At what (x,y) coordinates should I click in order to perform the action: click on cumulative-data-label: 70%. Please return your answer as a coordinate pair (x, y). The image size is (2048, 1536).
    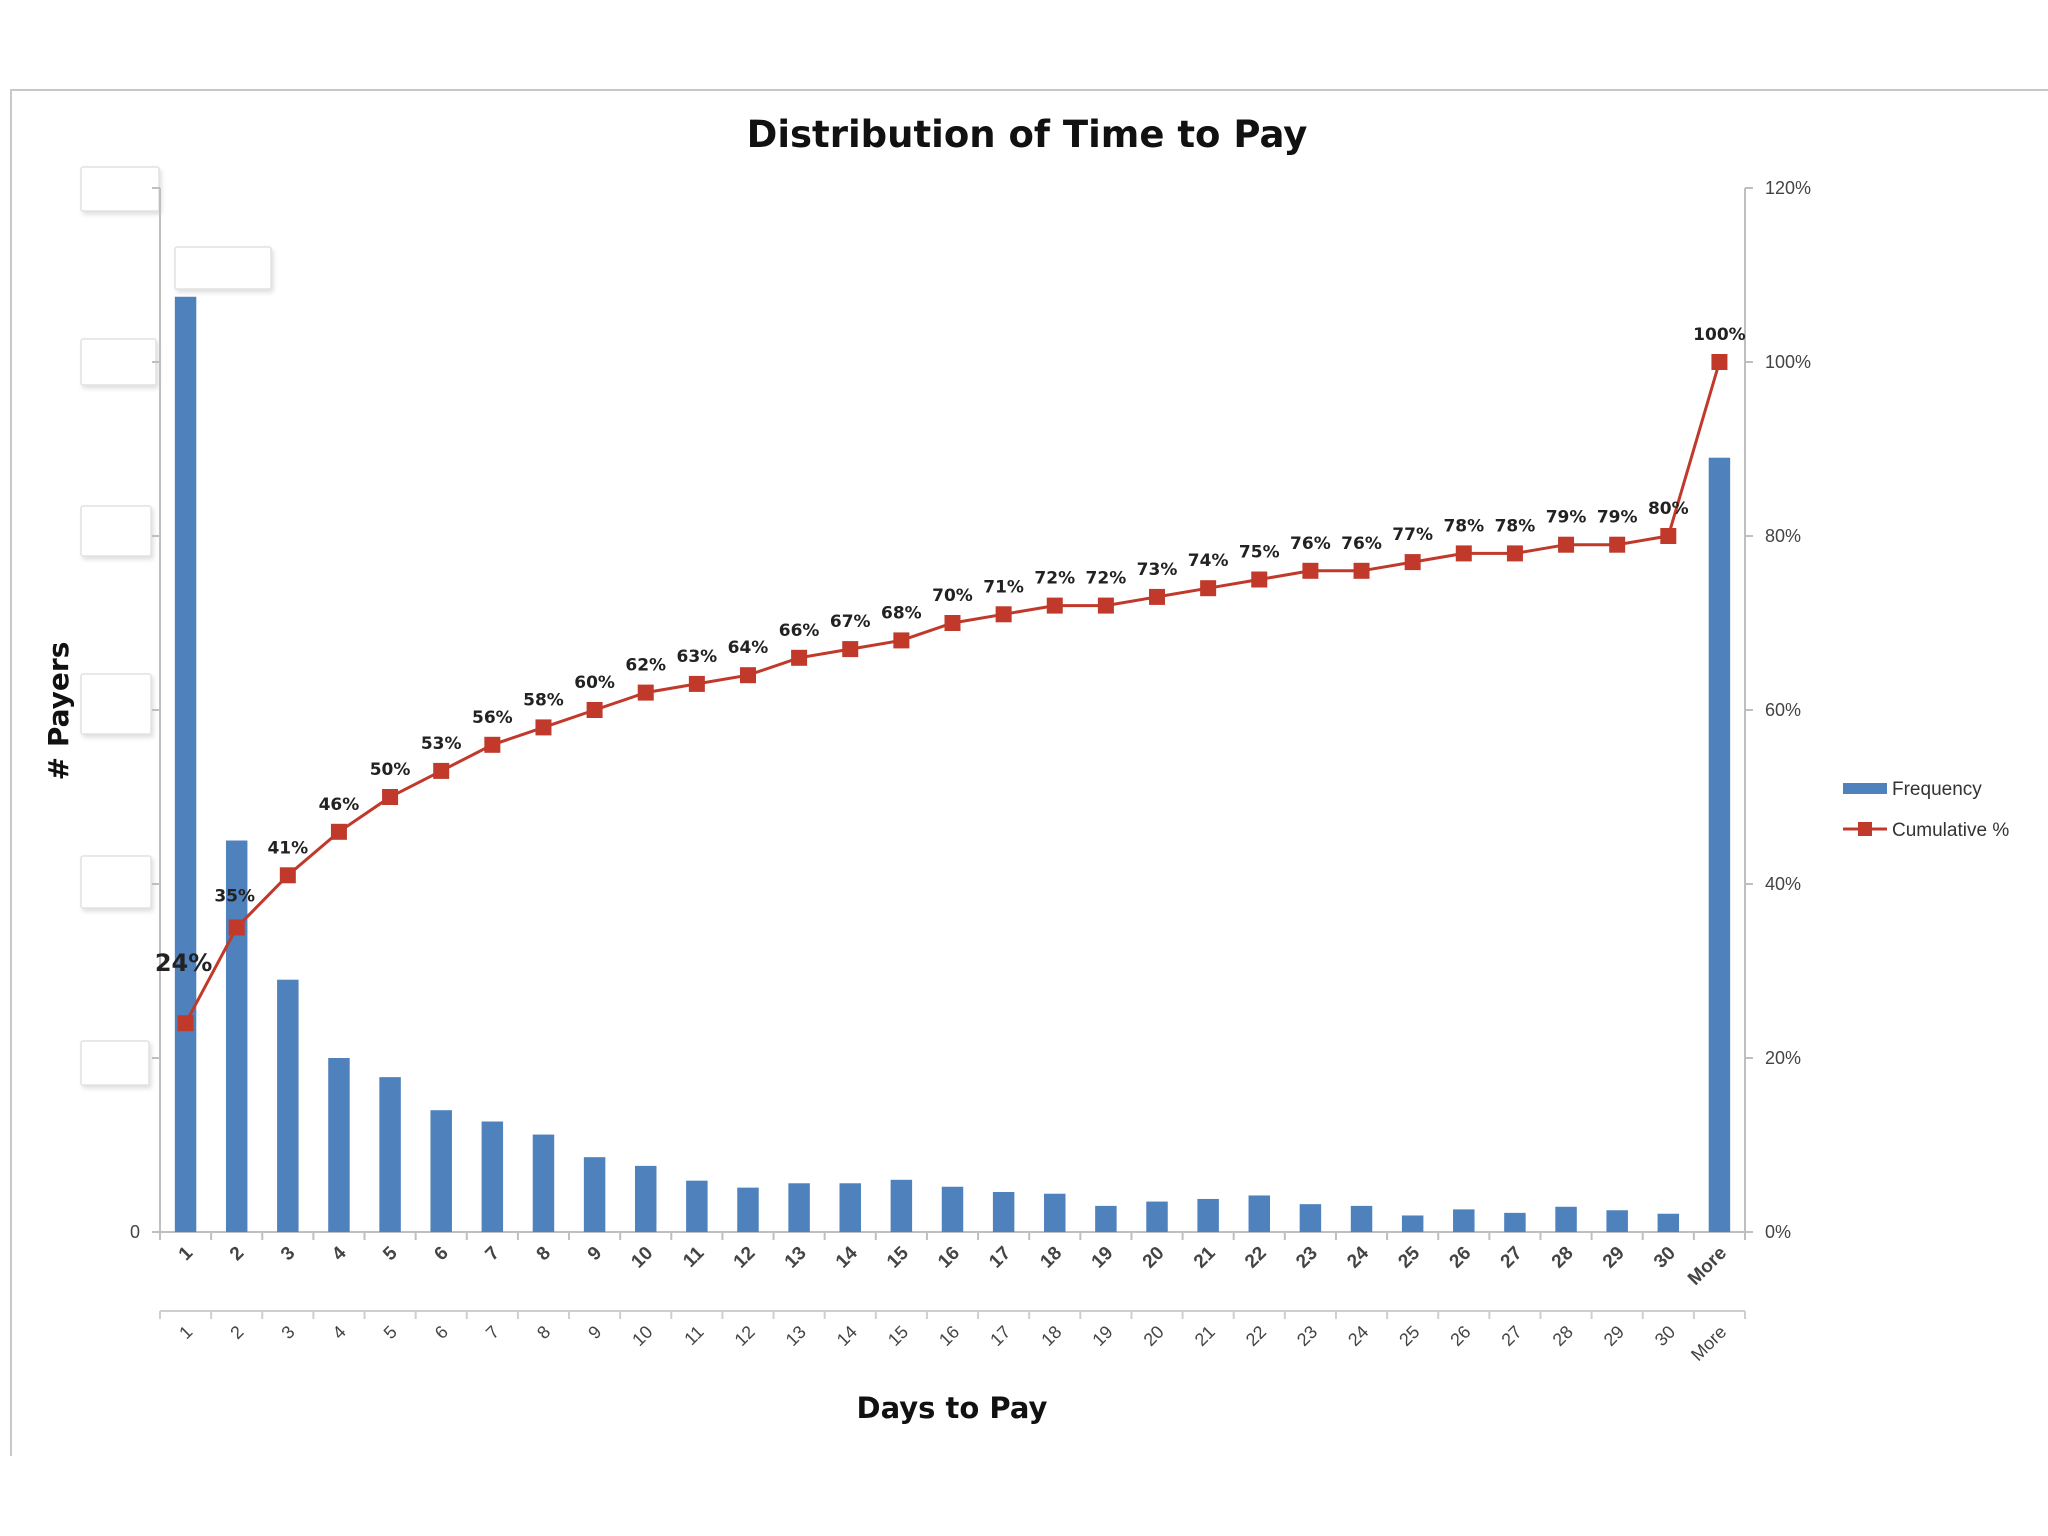
    Looking at the image, I should click on (952, 596).